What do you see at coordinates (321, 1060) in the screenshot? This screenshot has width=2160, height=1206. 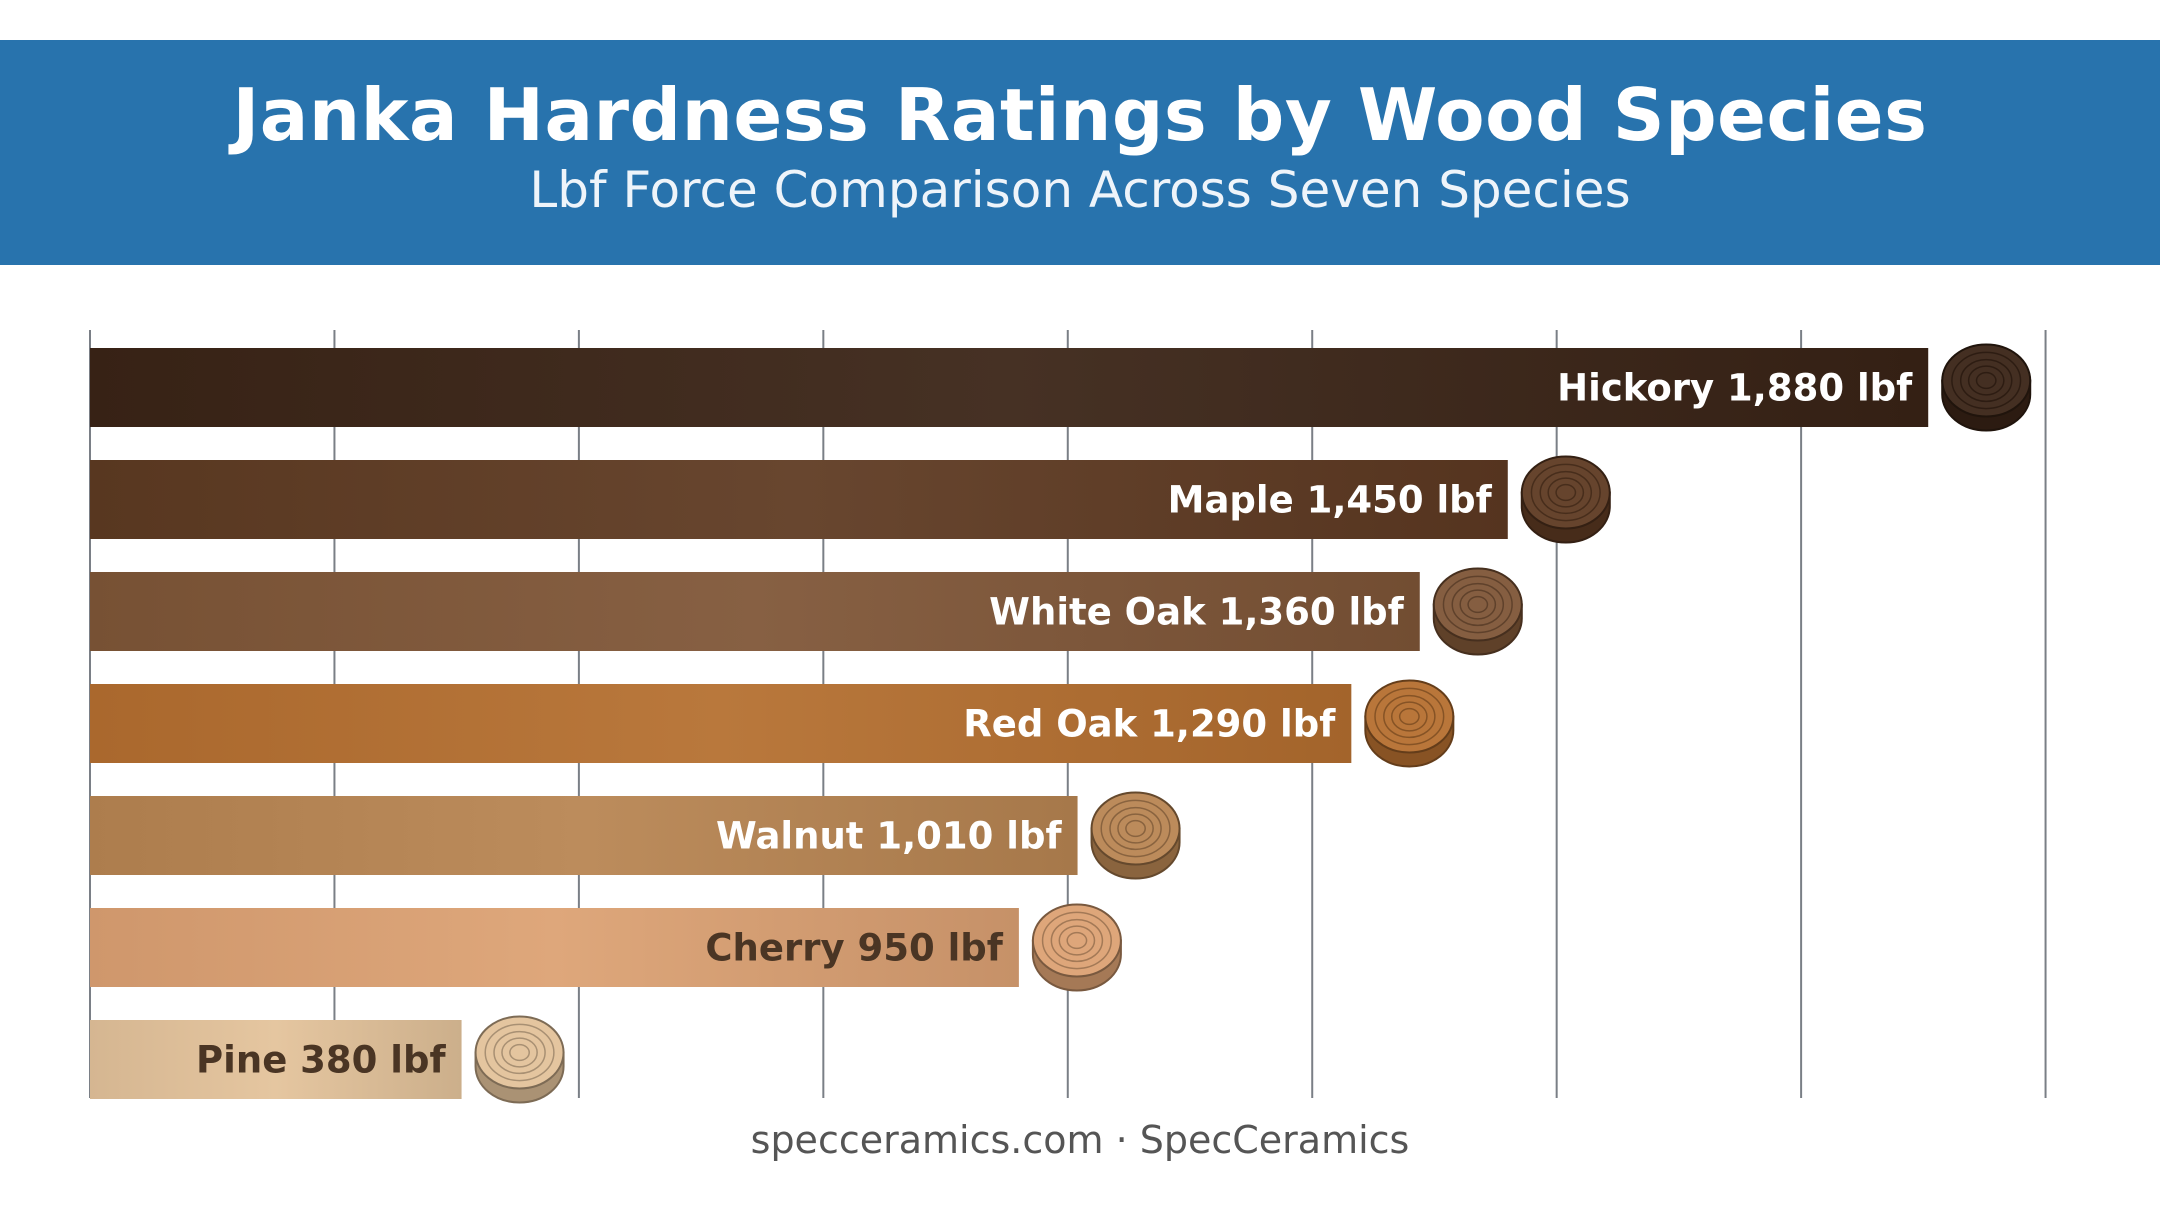 I see `bar-label-pine: Pine 380 lbf` at bounding box center [321, 1060].